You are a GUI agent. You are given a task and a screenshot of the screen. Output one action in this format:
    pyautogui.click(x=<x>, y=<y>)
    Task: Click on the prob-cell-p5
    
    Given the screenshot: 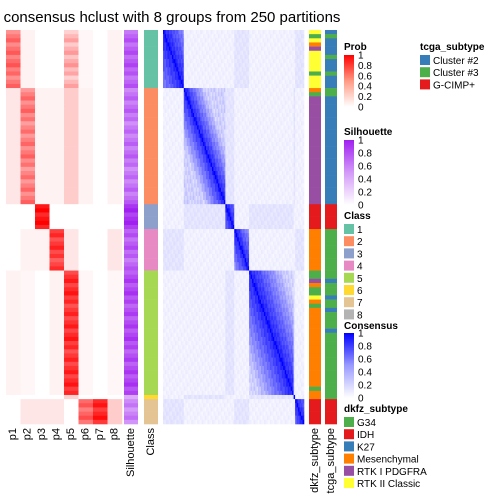 What is the action you would take?
    pyautogui.click(x=71, y=231)
    